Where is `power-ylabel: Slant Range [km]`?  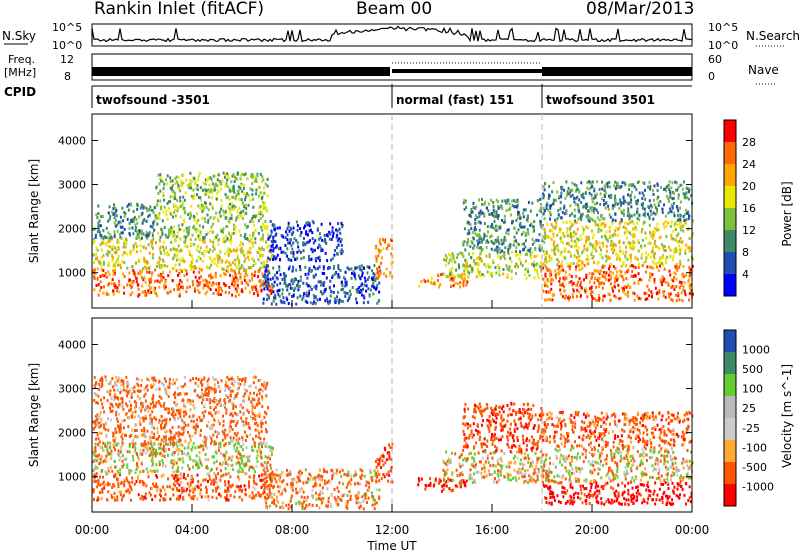 power-ylabel: Slant Range [km] is located at coordinates (34, 211).